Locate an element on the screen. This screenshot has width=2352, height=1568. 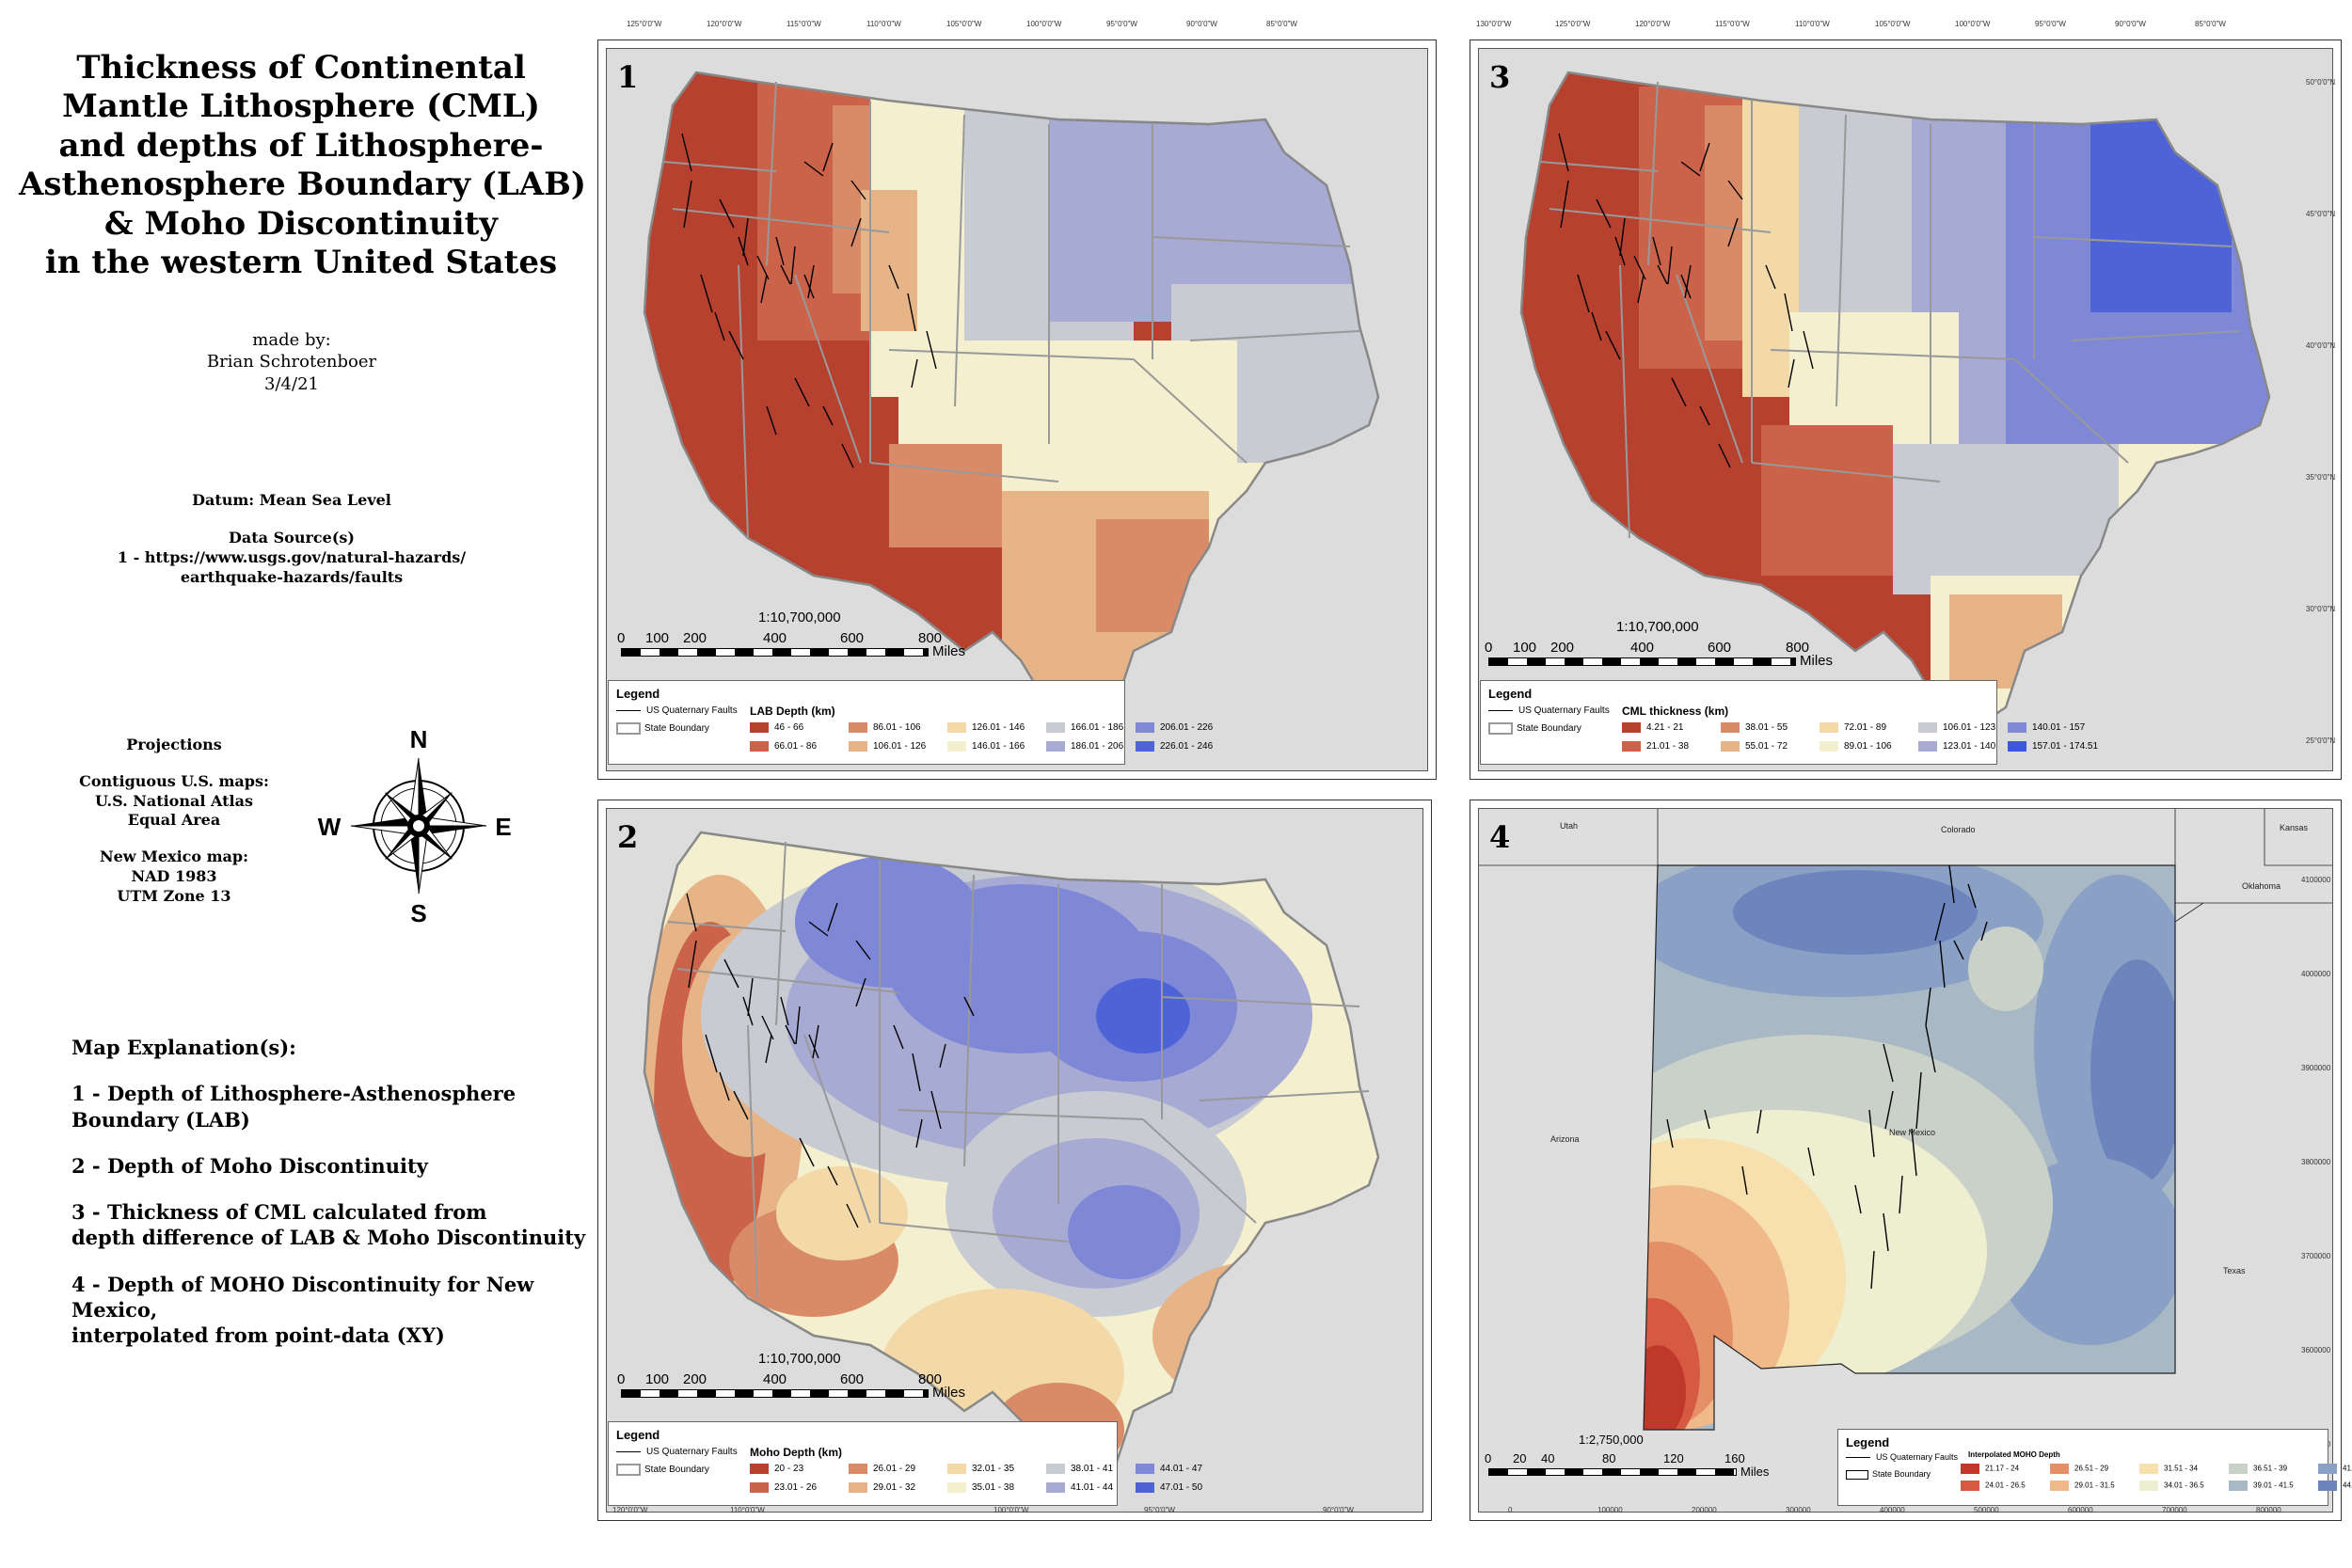
legend-class-label: 35.01 - 38 is located at coordinates (993, 1488).